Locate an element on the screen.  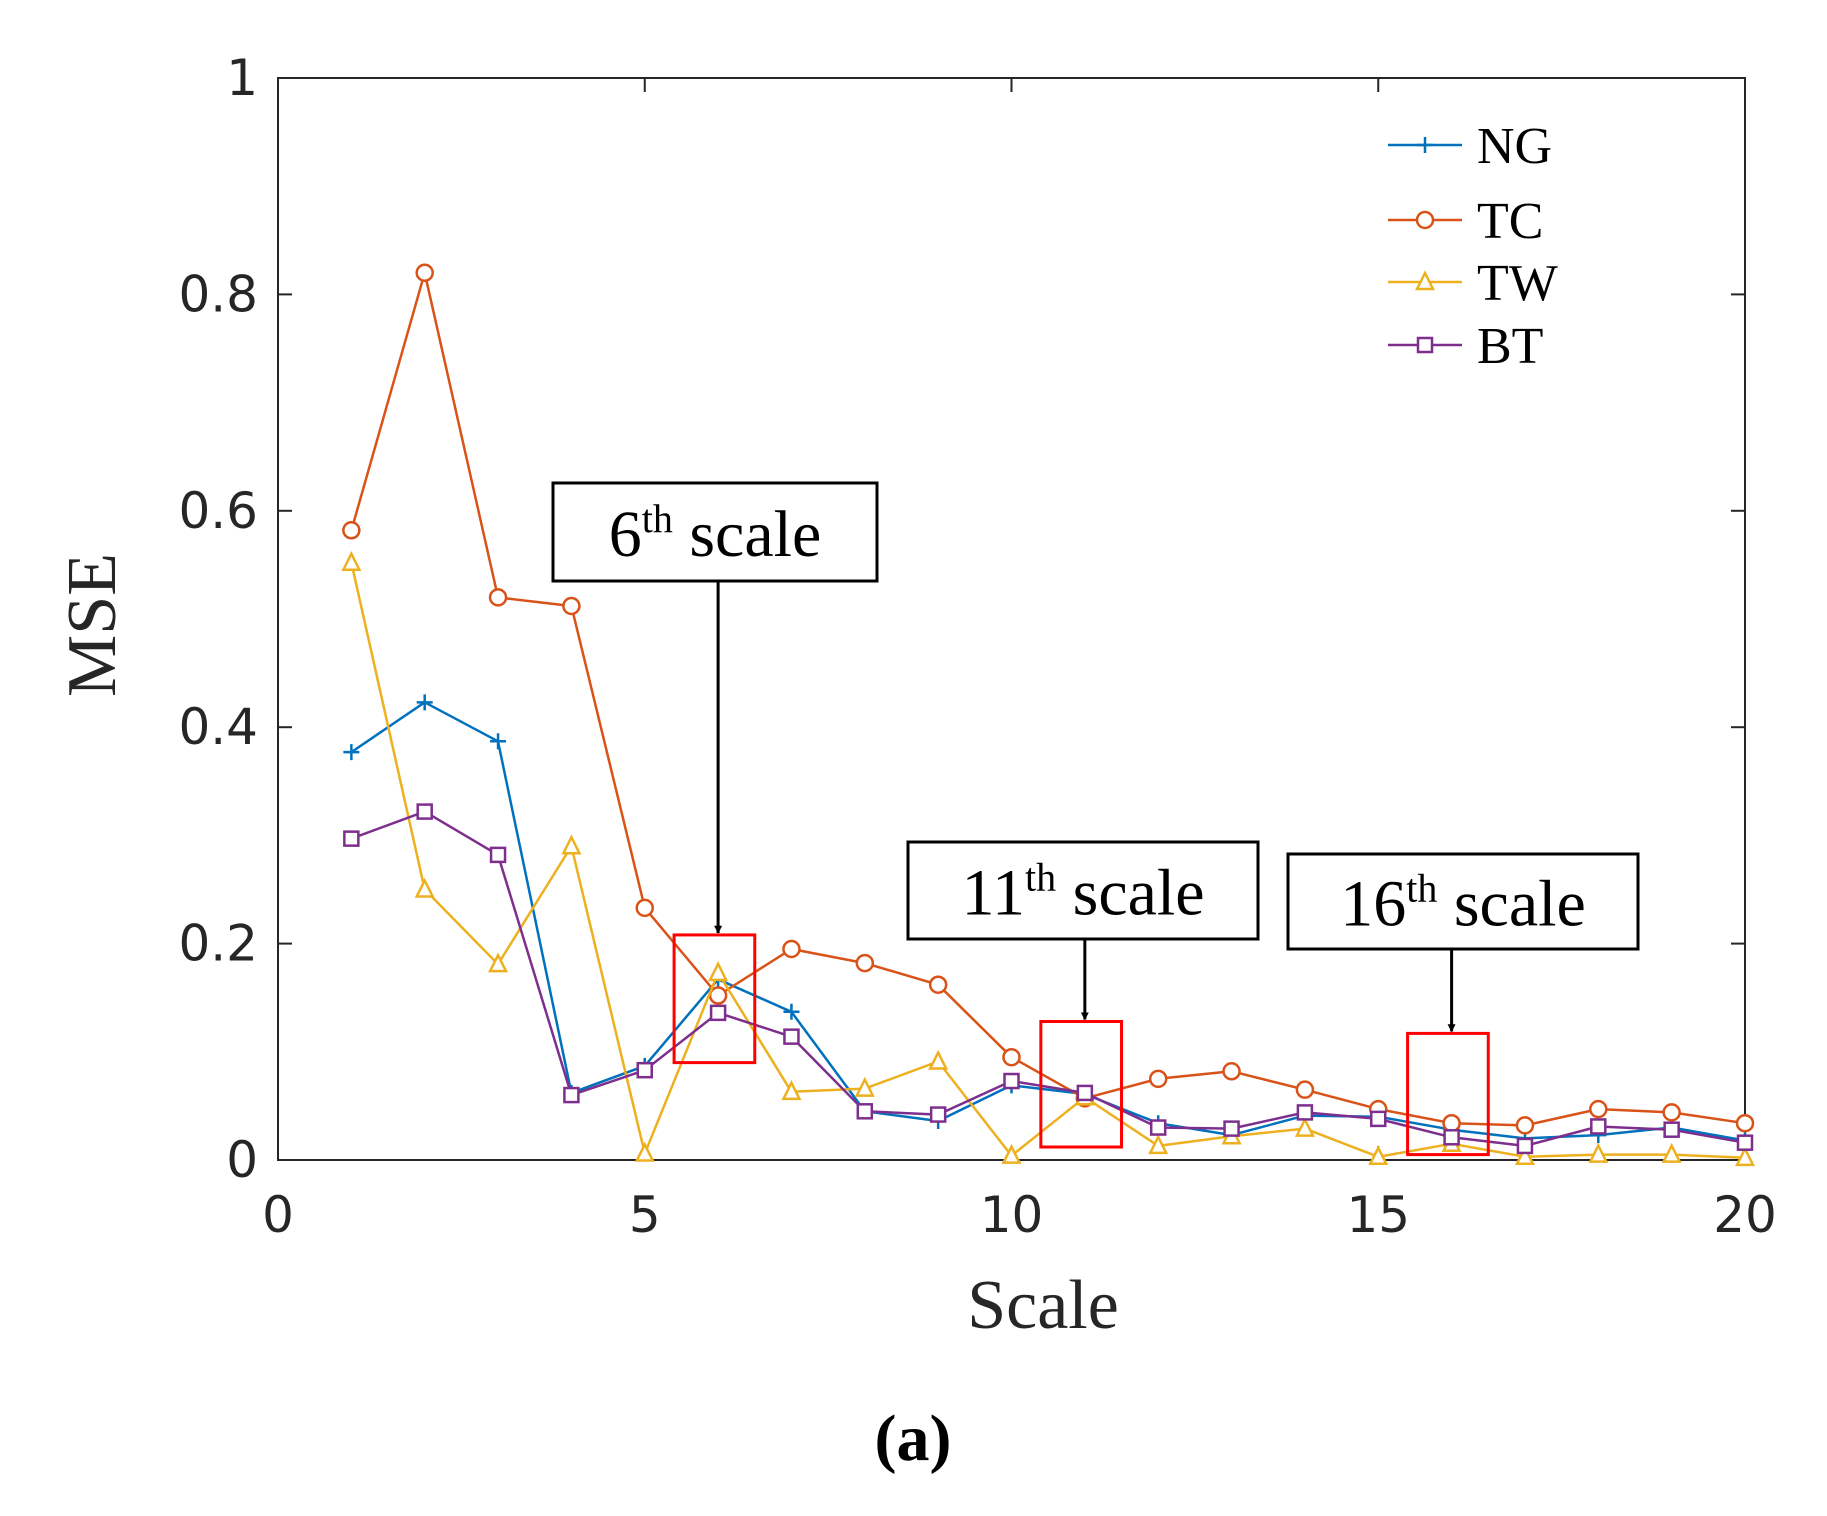
annotation-number: 16 is located at coordinates (1373, 904).